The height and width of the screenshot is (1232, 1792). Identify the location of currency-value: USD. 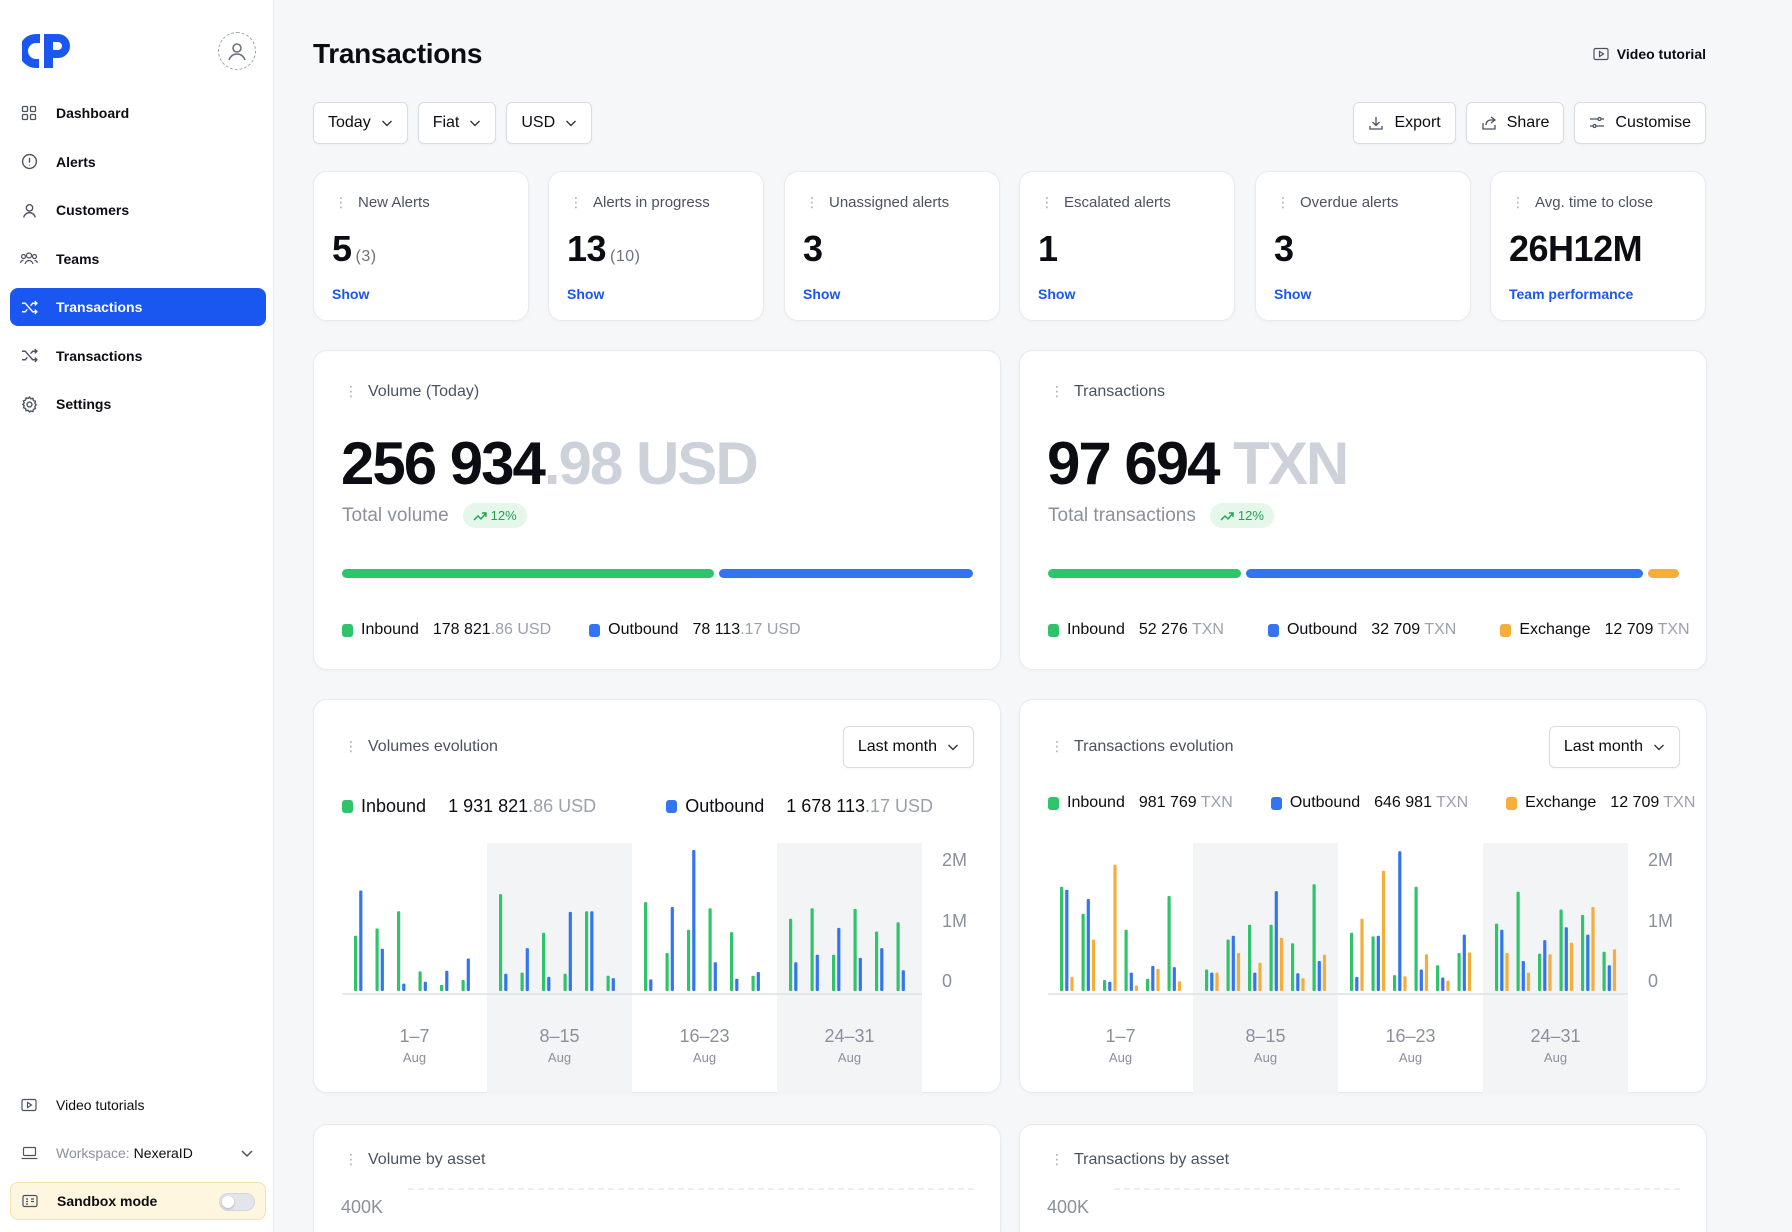
(538, 122).